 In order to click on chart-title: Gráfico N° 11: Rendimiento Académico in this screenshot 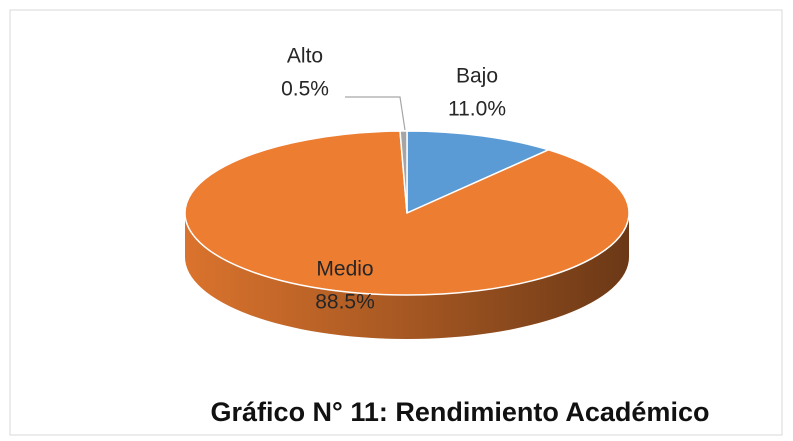, I will do `click(460, 412)`.